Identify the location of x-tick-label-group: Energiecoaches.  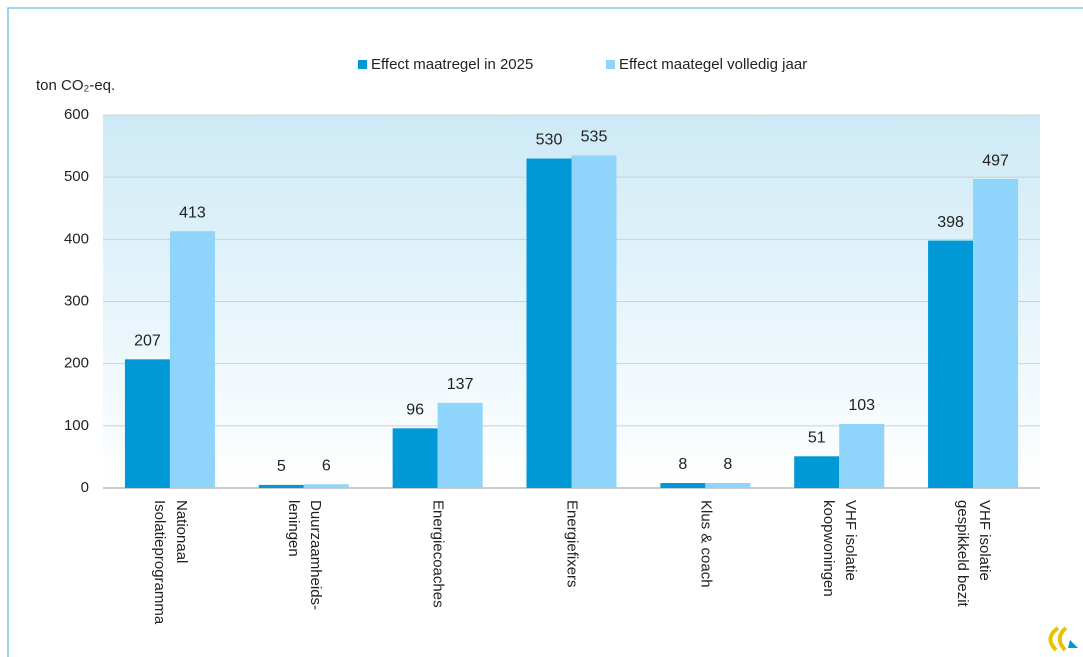
(438, 554).